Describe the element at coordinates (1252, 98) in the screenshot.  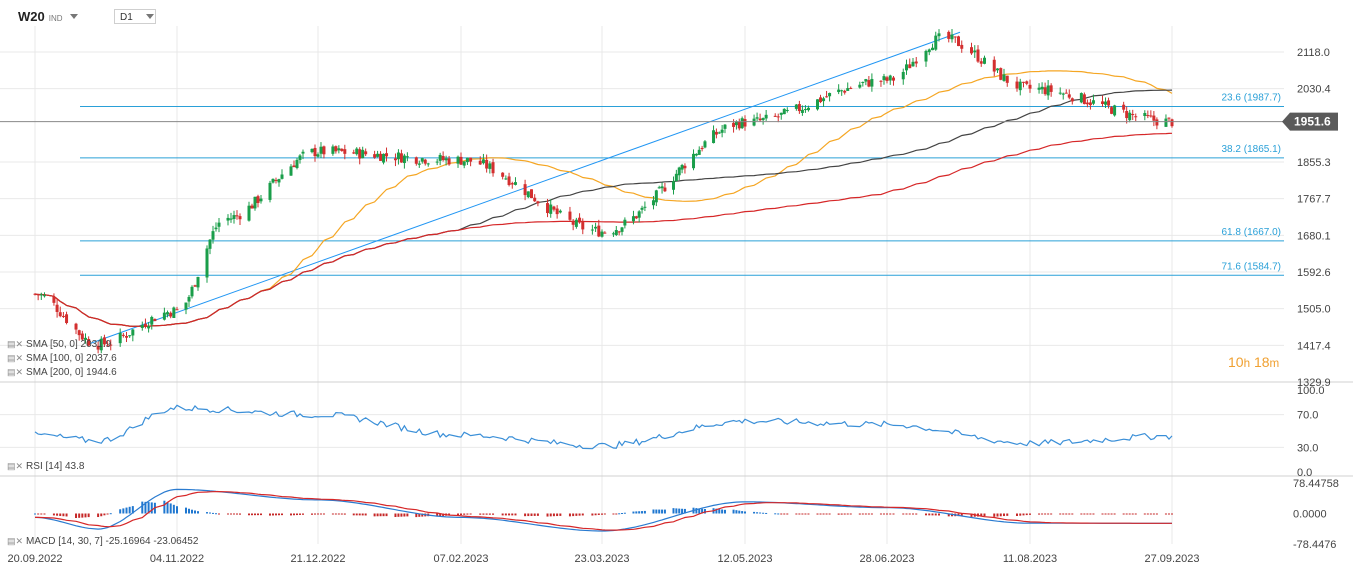
I see `fib-label: 23.6 (1987.7)` at that location.